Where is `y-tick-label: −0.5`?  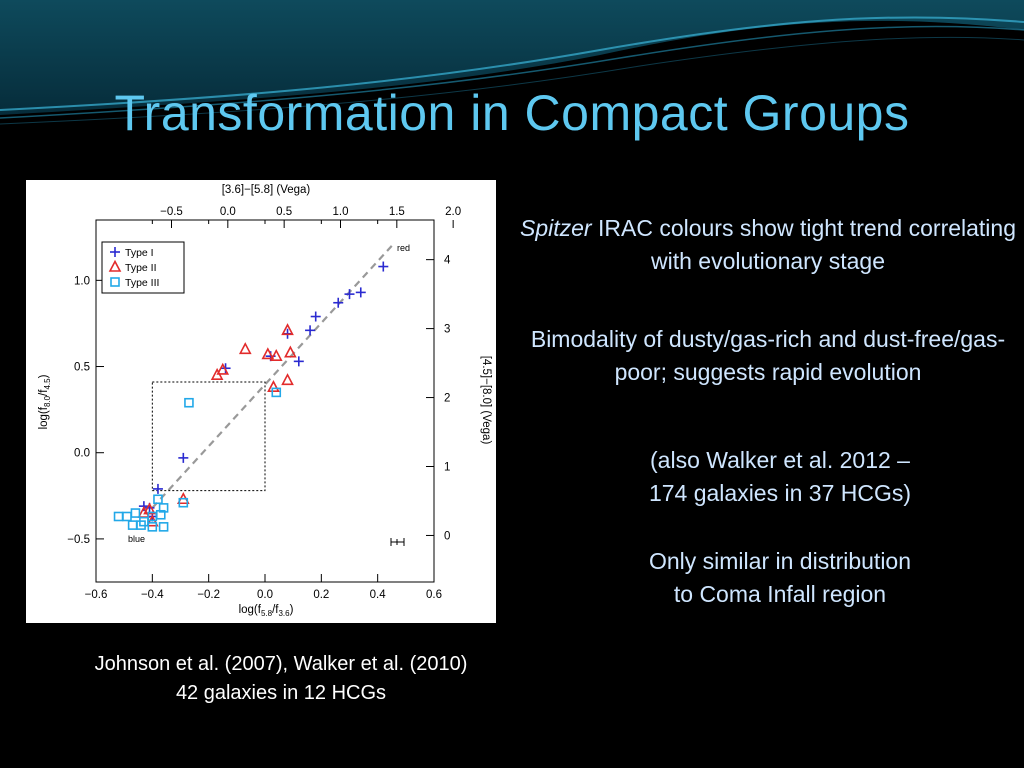 y-tick-label: −0.5 is located at coordinates (78, 540).